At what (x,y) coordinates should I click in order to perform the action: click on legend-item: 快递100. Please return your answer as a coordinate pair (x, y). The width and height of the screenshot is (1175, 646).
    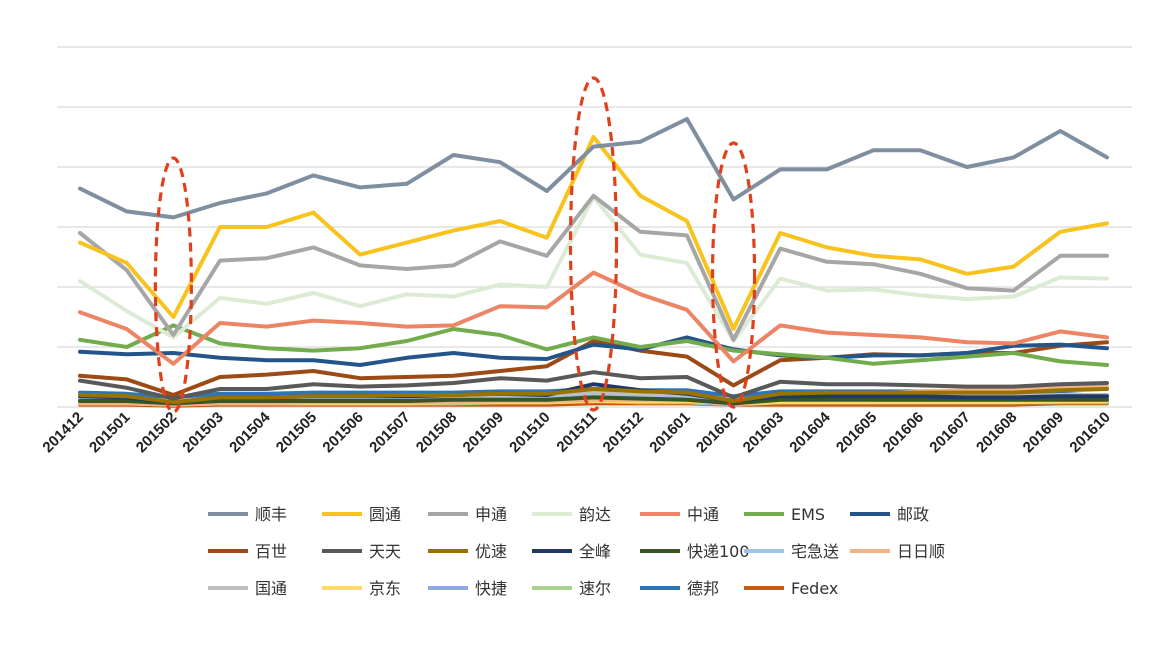
    Looking at the image, I should click on (695, 551).